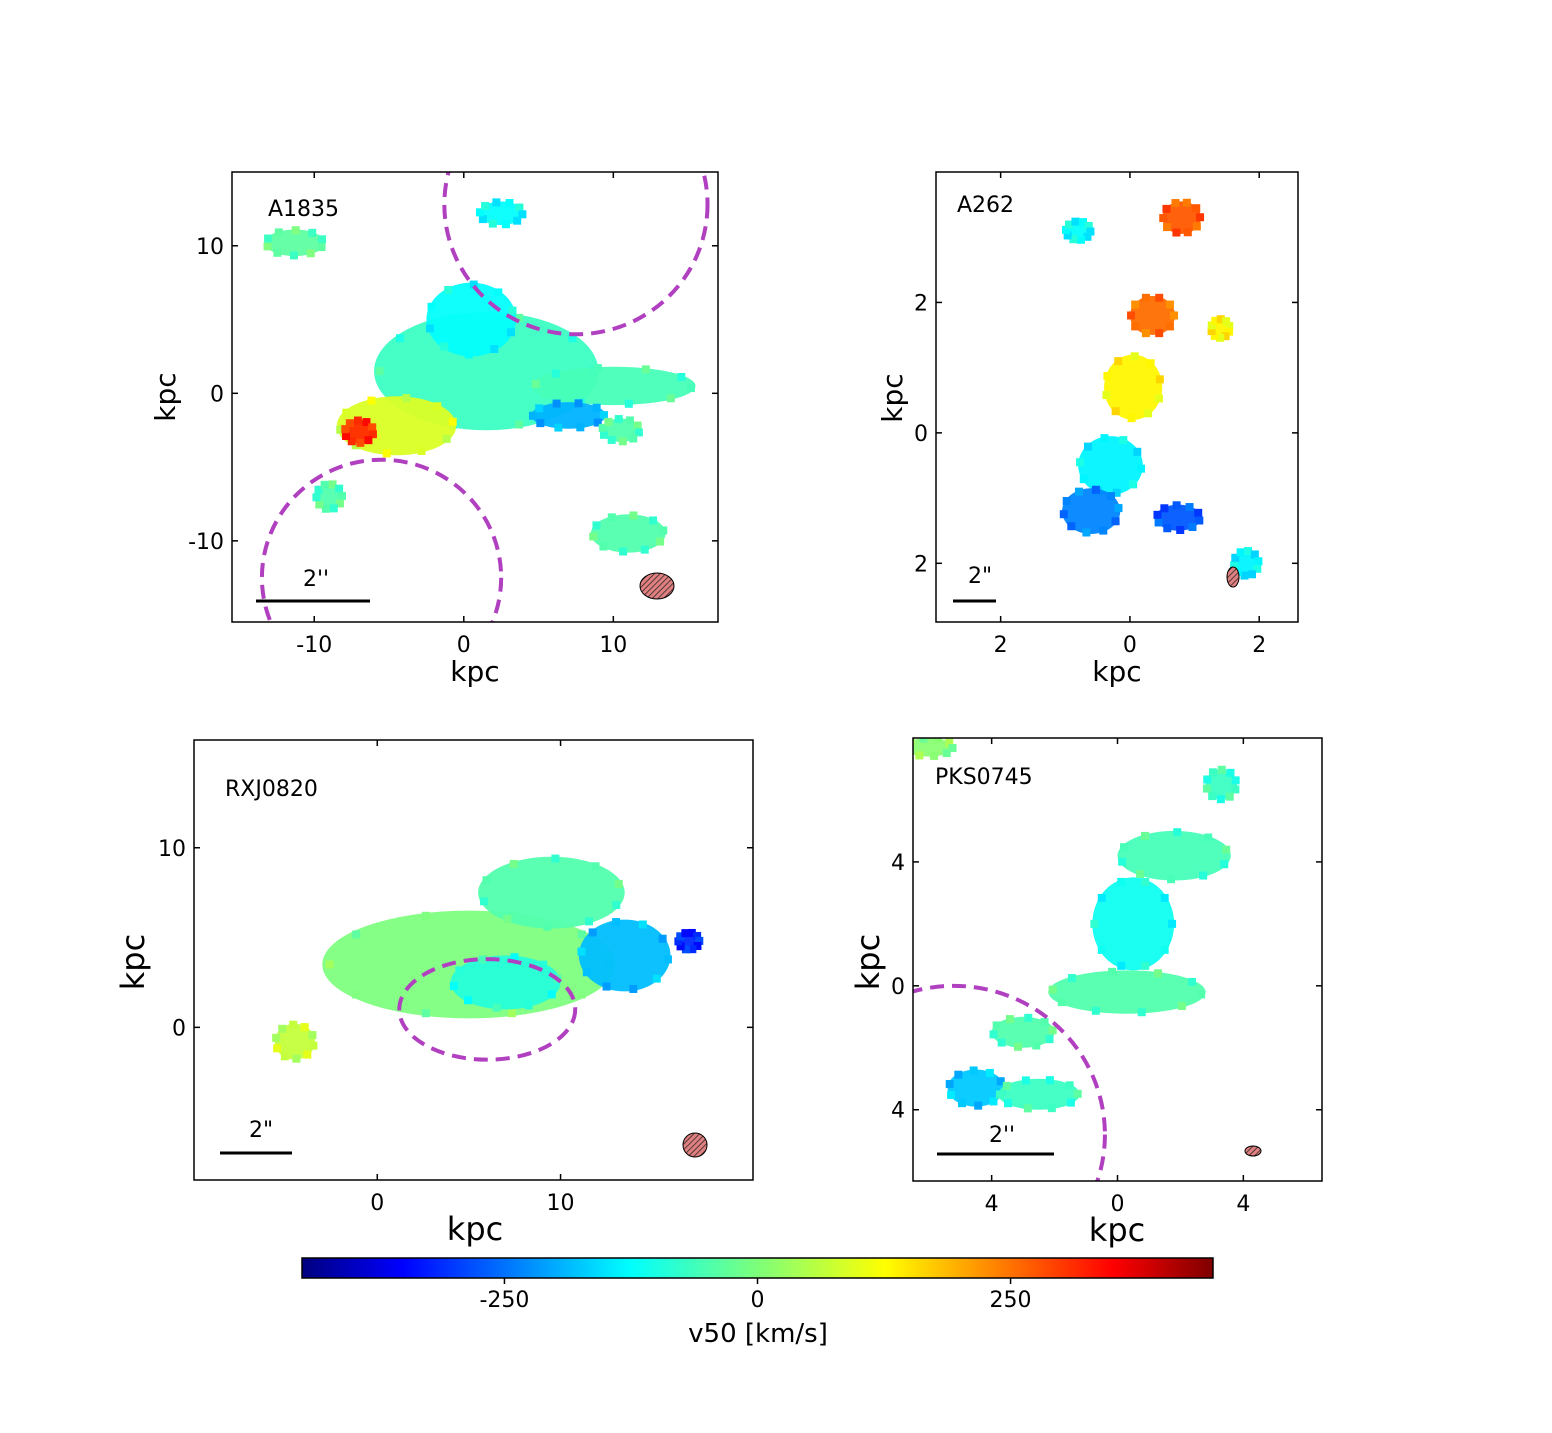 Image resolution: width=1552 pixels, height=1433 pixels. What do you see at coordinates (984, 777) in the screenshot?
I see `panel-label: PKS0745` at bounding box center [984, 777].